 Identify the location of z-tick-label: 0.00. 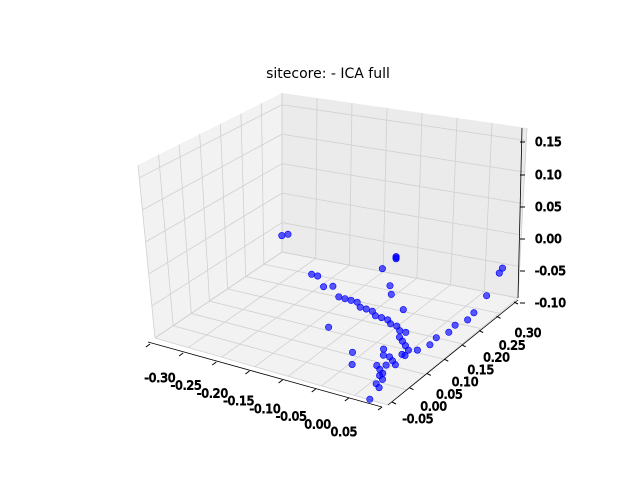
(548, 239).